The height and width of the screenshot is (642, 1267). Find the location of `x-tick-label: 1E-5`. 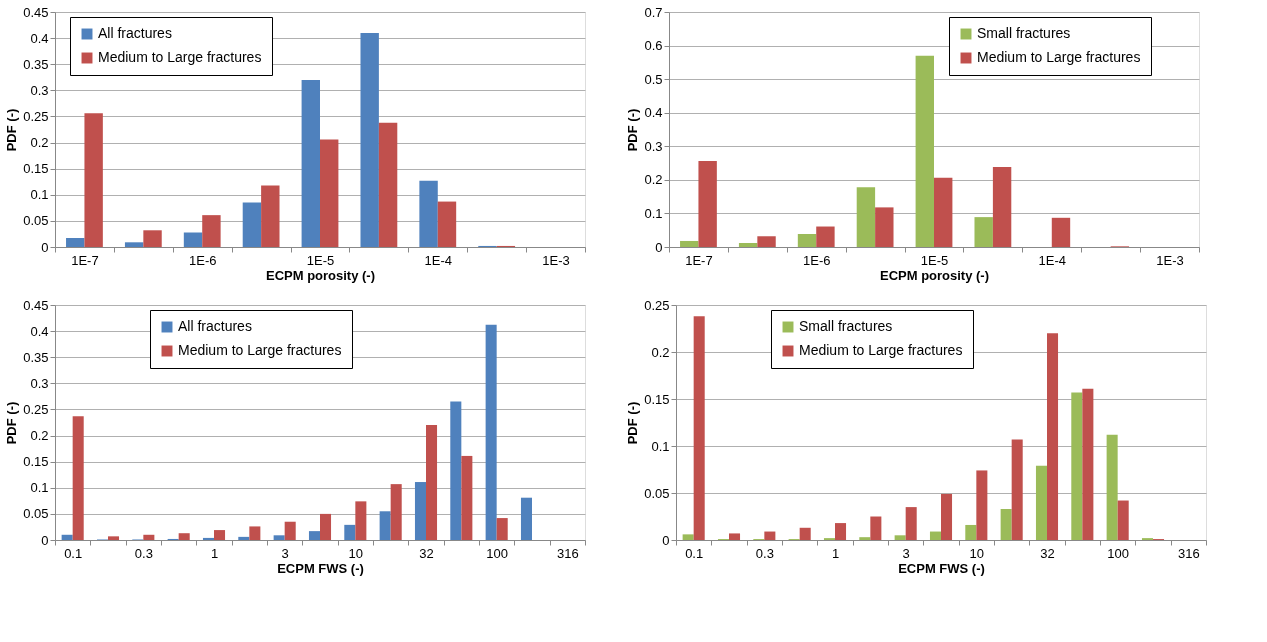

x-tick-label: 1E-5 is located at coordinates (320, 260).